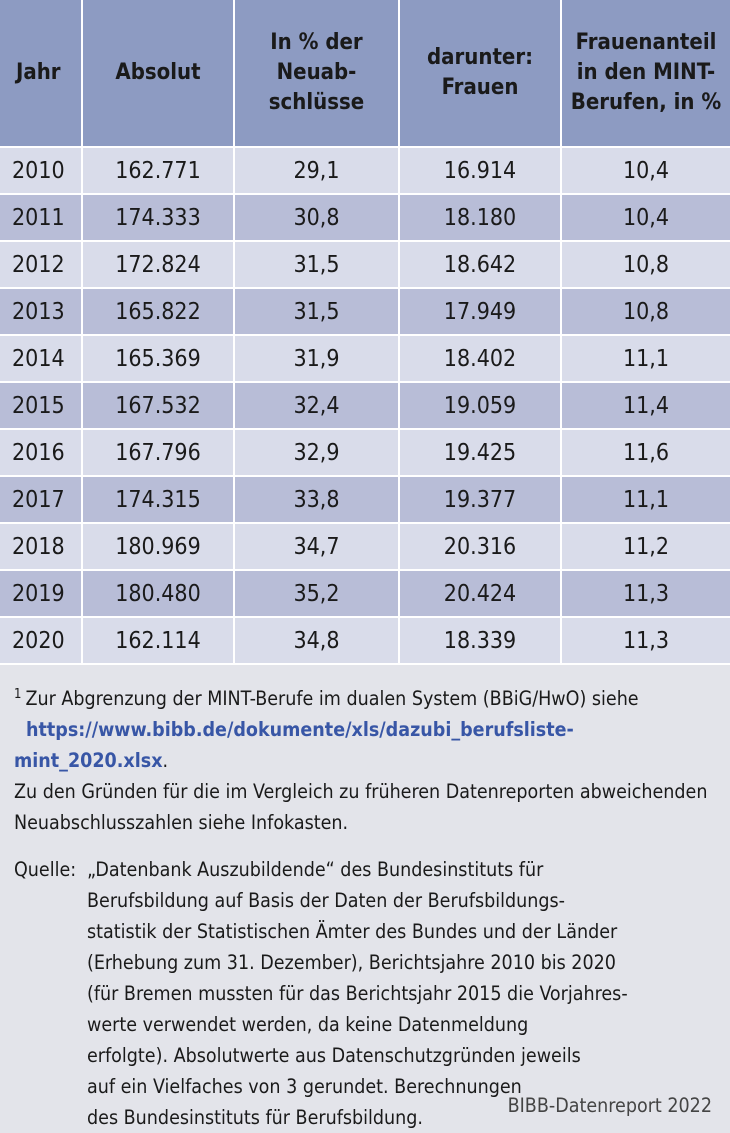 This screenshot has width=730, height=1133. I want to click on table-row: 2013 165.822 31,5 17.949 10,8, so click(365, 312).